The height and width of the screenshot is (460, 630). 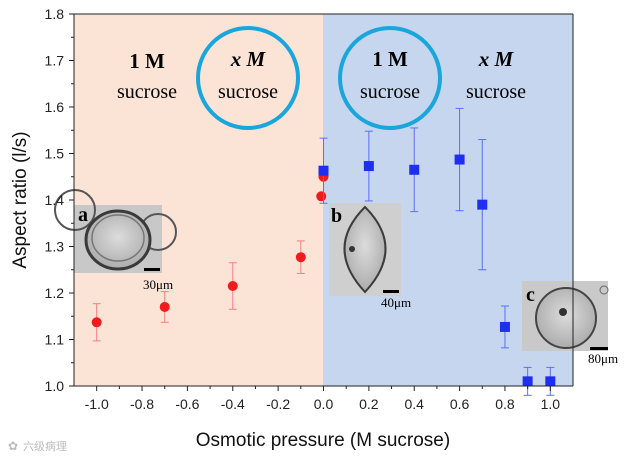 What do you see at coordinates (530, 295) in the screenshot?
I see `inset-c-letter: c` at bounding box center [530, 295].